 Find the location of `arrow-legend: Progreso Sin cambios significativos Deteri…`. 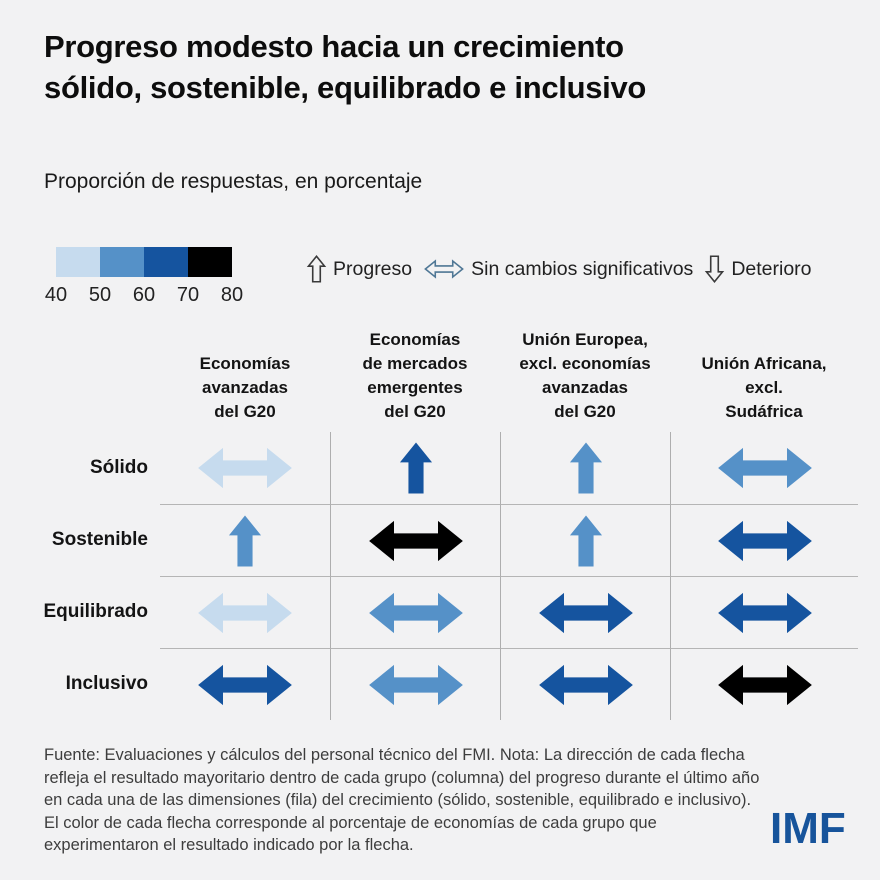

arrow-legend: Progreso Sin cambios significativos Deteri… is located at coordinates (559, 269).